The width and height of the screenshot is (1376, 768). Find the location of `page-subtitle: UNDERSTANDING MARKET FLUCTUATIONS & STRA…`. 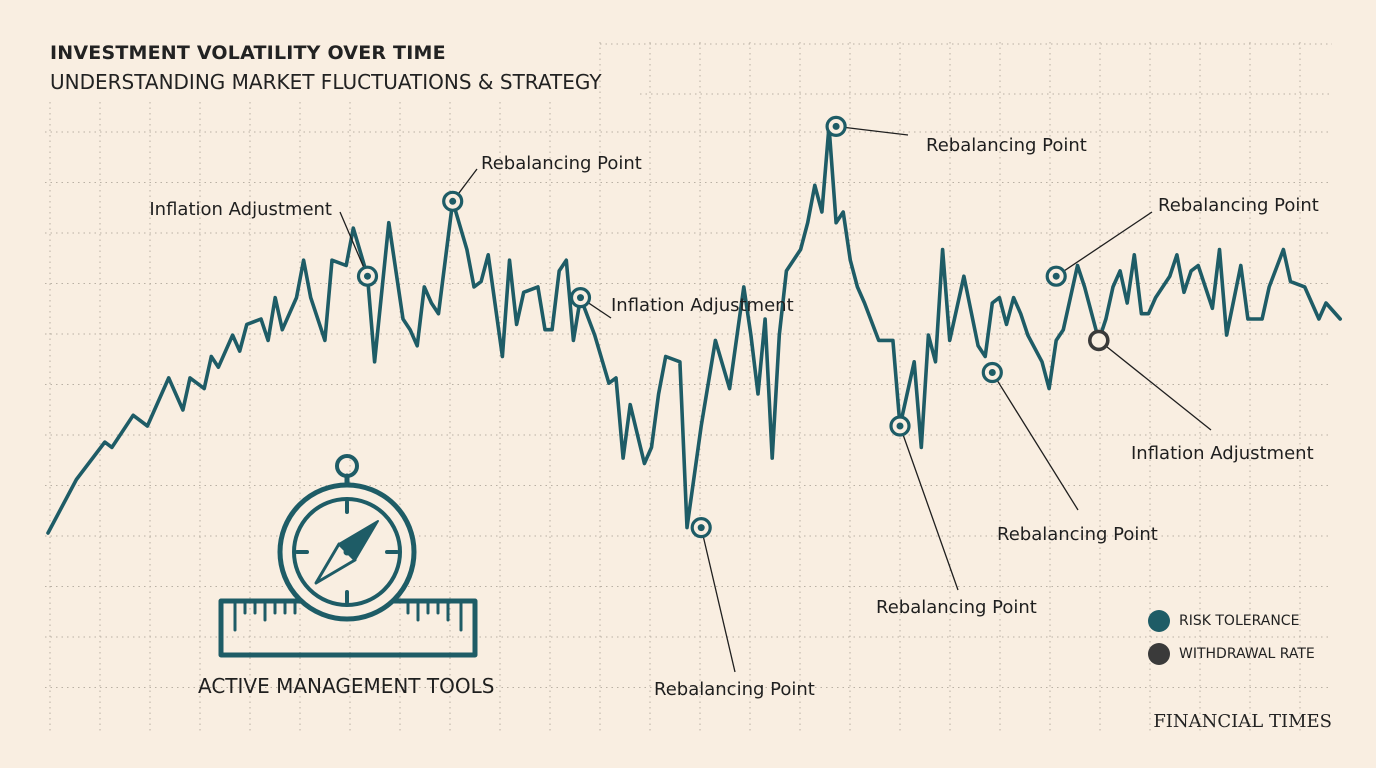

page-subtitle: UNDERSTANDING MARKET FLUCTUATIONS & STRA… is located at coordinates (326, 82).